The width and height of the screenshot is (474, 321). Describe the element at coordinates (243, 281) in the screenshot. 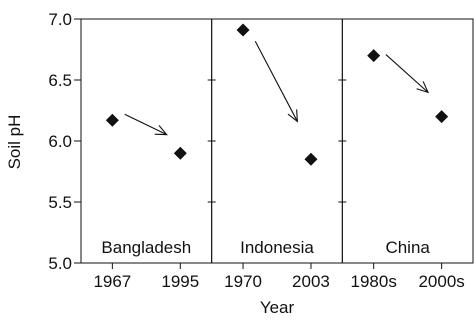

I see `x-tick-label: 1970` at that location.